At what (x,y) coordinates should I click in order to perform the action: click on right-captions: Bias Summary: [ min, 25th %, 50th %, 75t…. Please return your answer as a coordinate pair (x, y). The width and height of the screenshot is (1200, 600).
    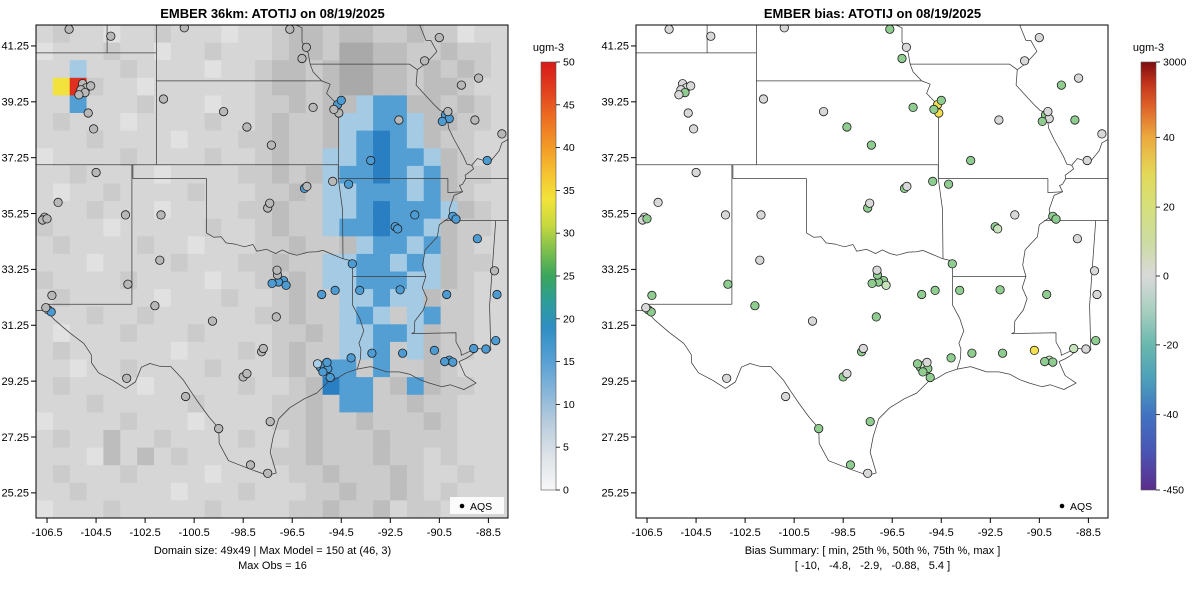
    Looking at the image, I should click on (872, 559).